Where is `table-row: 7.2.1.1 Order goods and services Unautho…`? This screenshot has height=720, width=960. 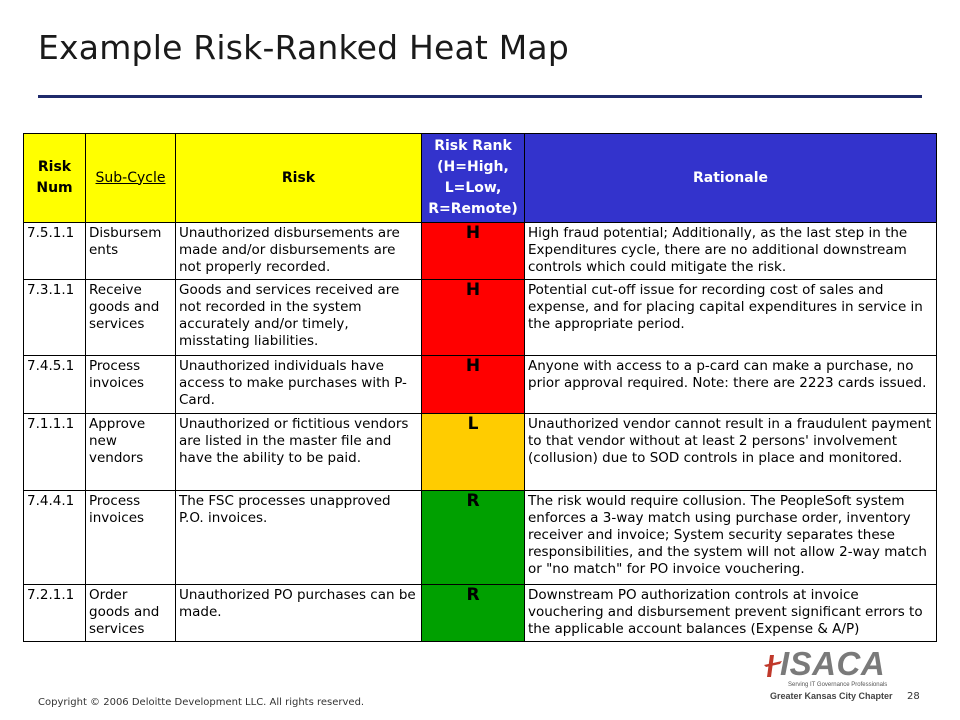 table-row: 7.2.1.1 Order goods and services Unautho… is located at coordinates (480, 613).